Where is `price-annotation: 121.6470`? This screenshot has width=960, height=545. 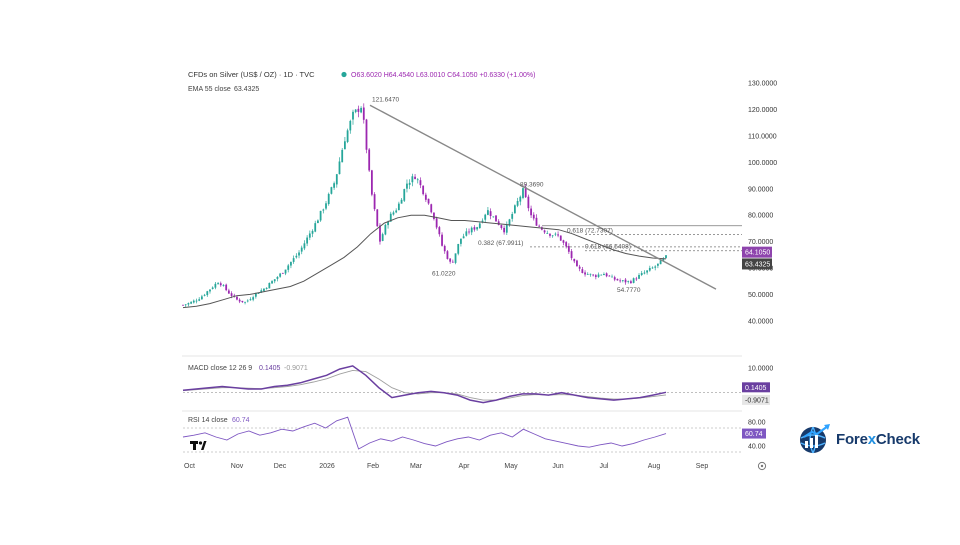 price-annotation: 121.6470 is located at coordinates (385, 99).